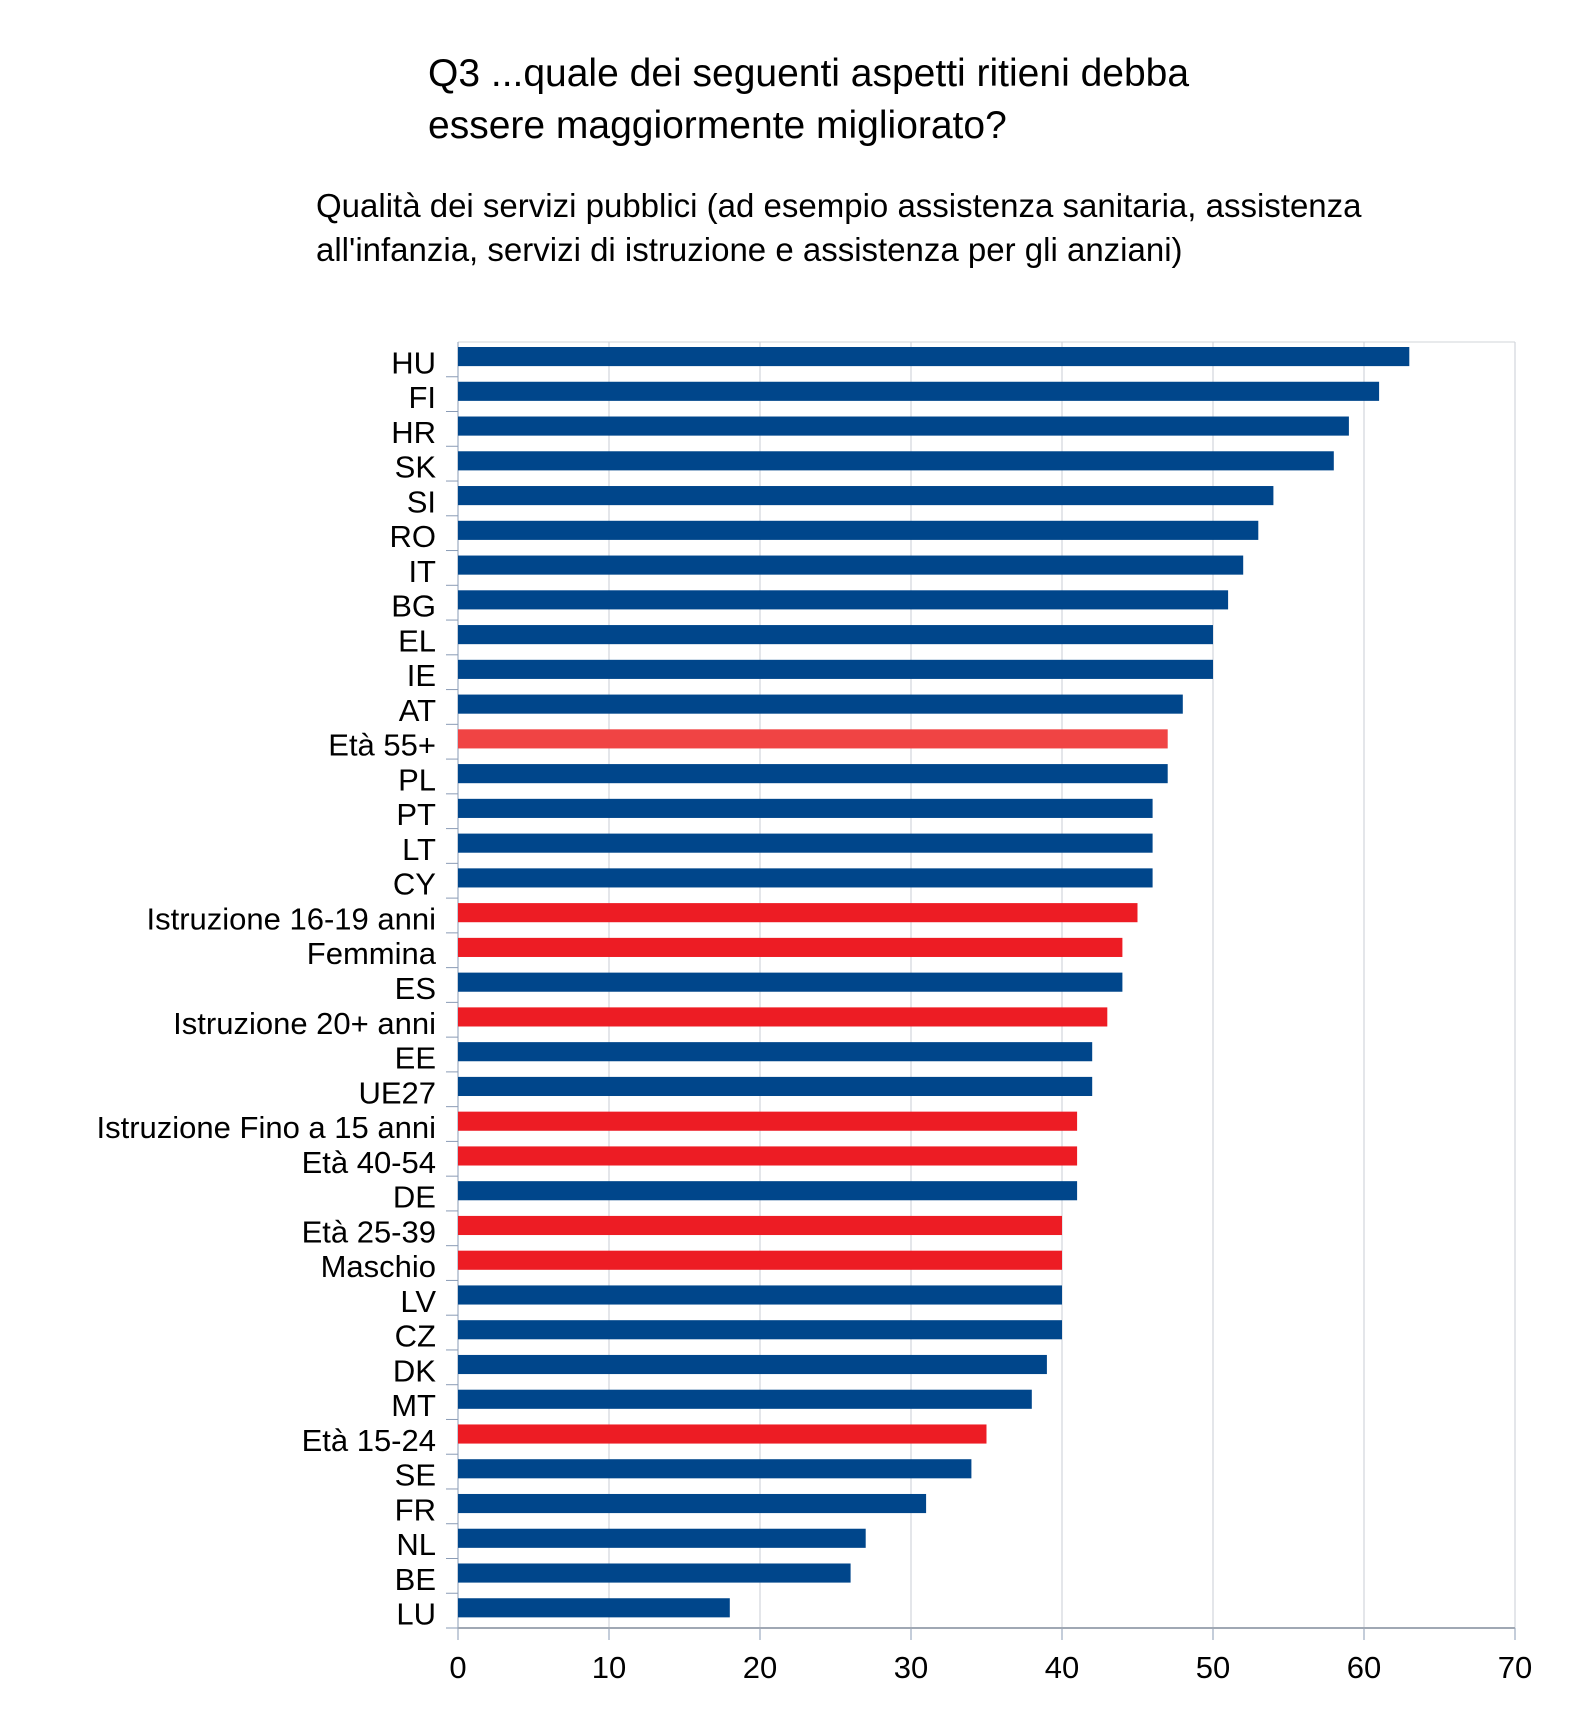 This screenshot has height=1709, width=1581. Describe the element at coordinates (457, 1667) in the screenshot. I see `x-tick-label: 0` at that location.